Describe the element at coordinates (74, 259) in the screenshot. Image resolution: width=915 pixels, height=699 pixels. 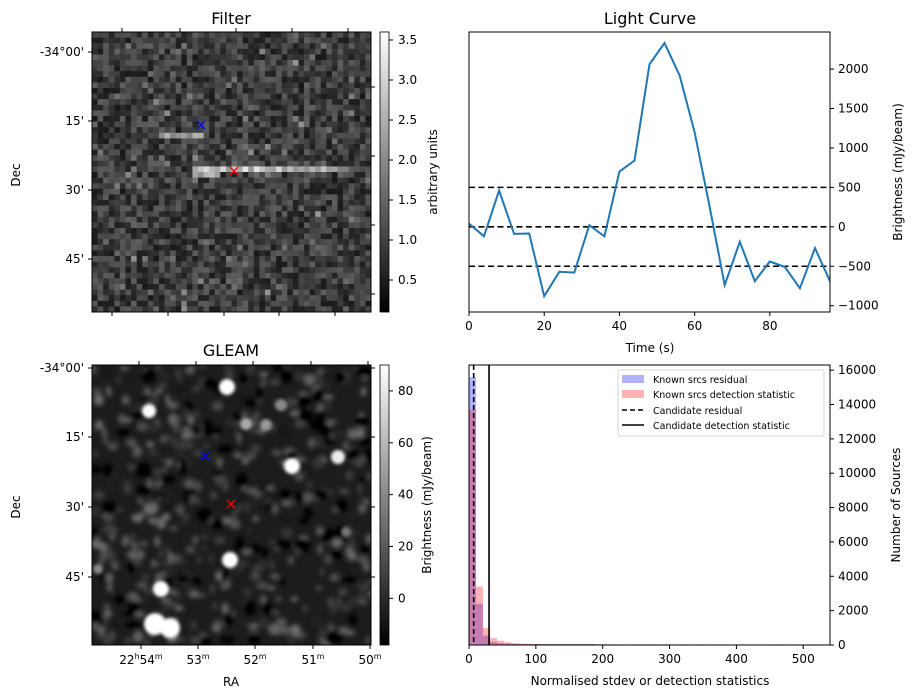
I see `dec-tick-label: 45'` at that location.